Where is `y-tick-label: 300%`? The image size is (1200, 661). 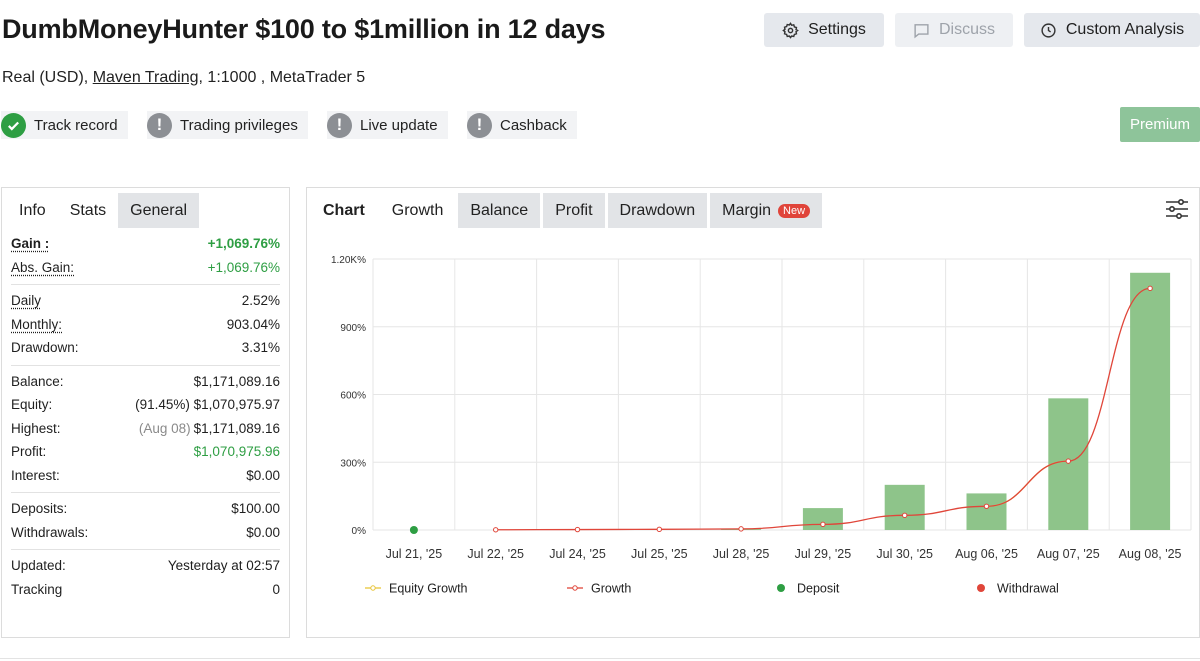
y-tick-label: 300% is located at coordinates (353, 463).